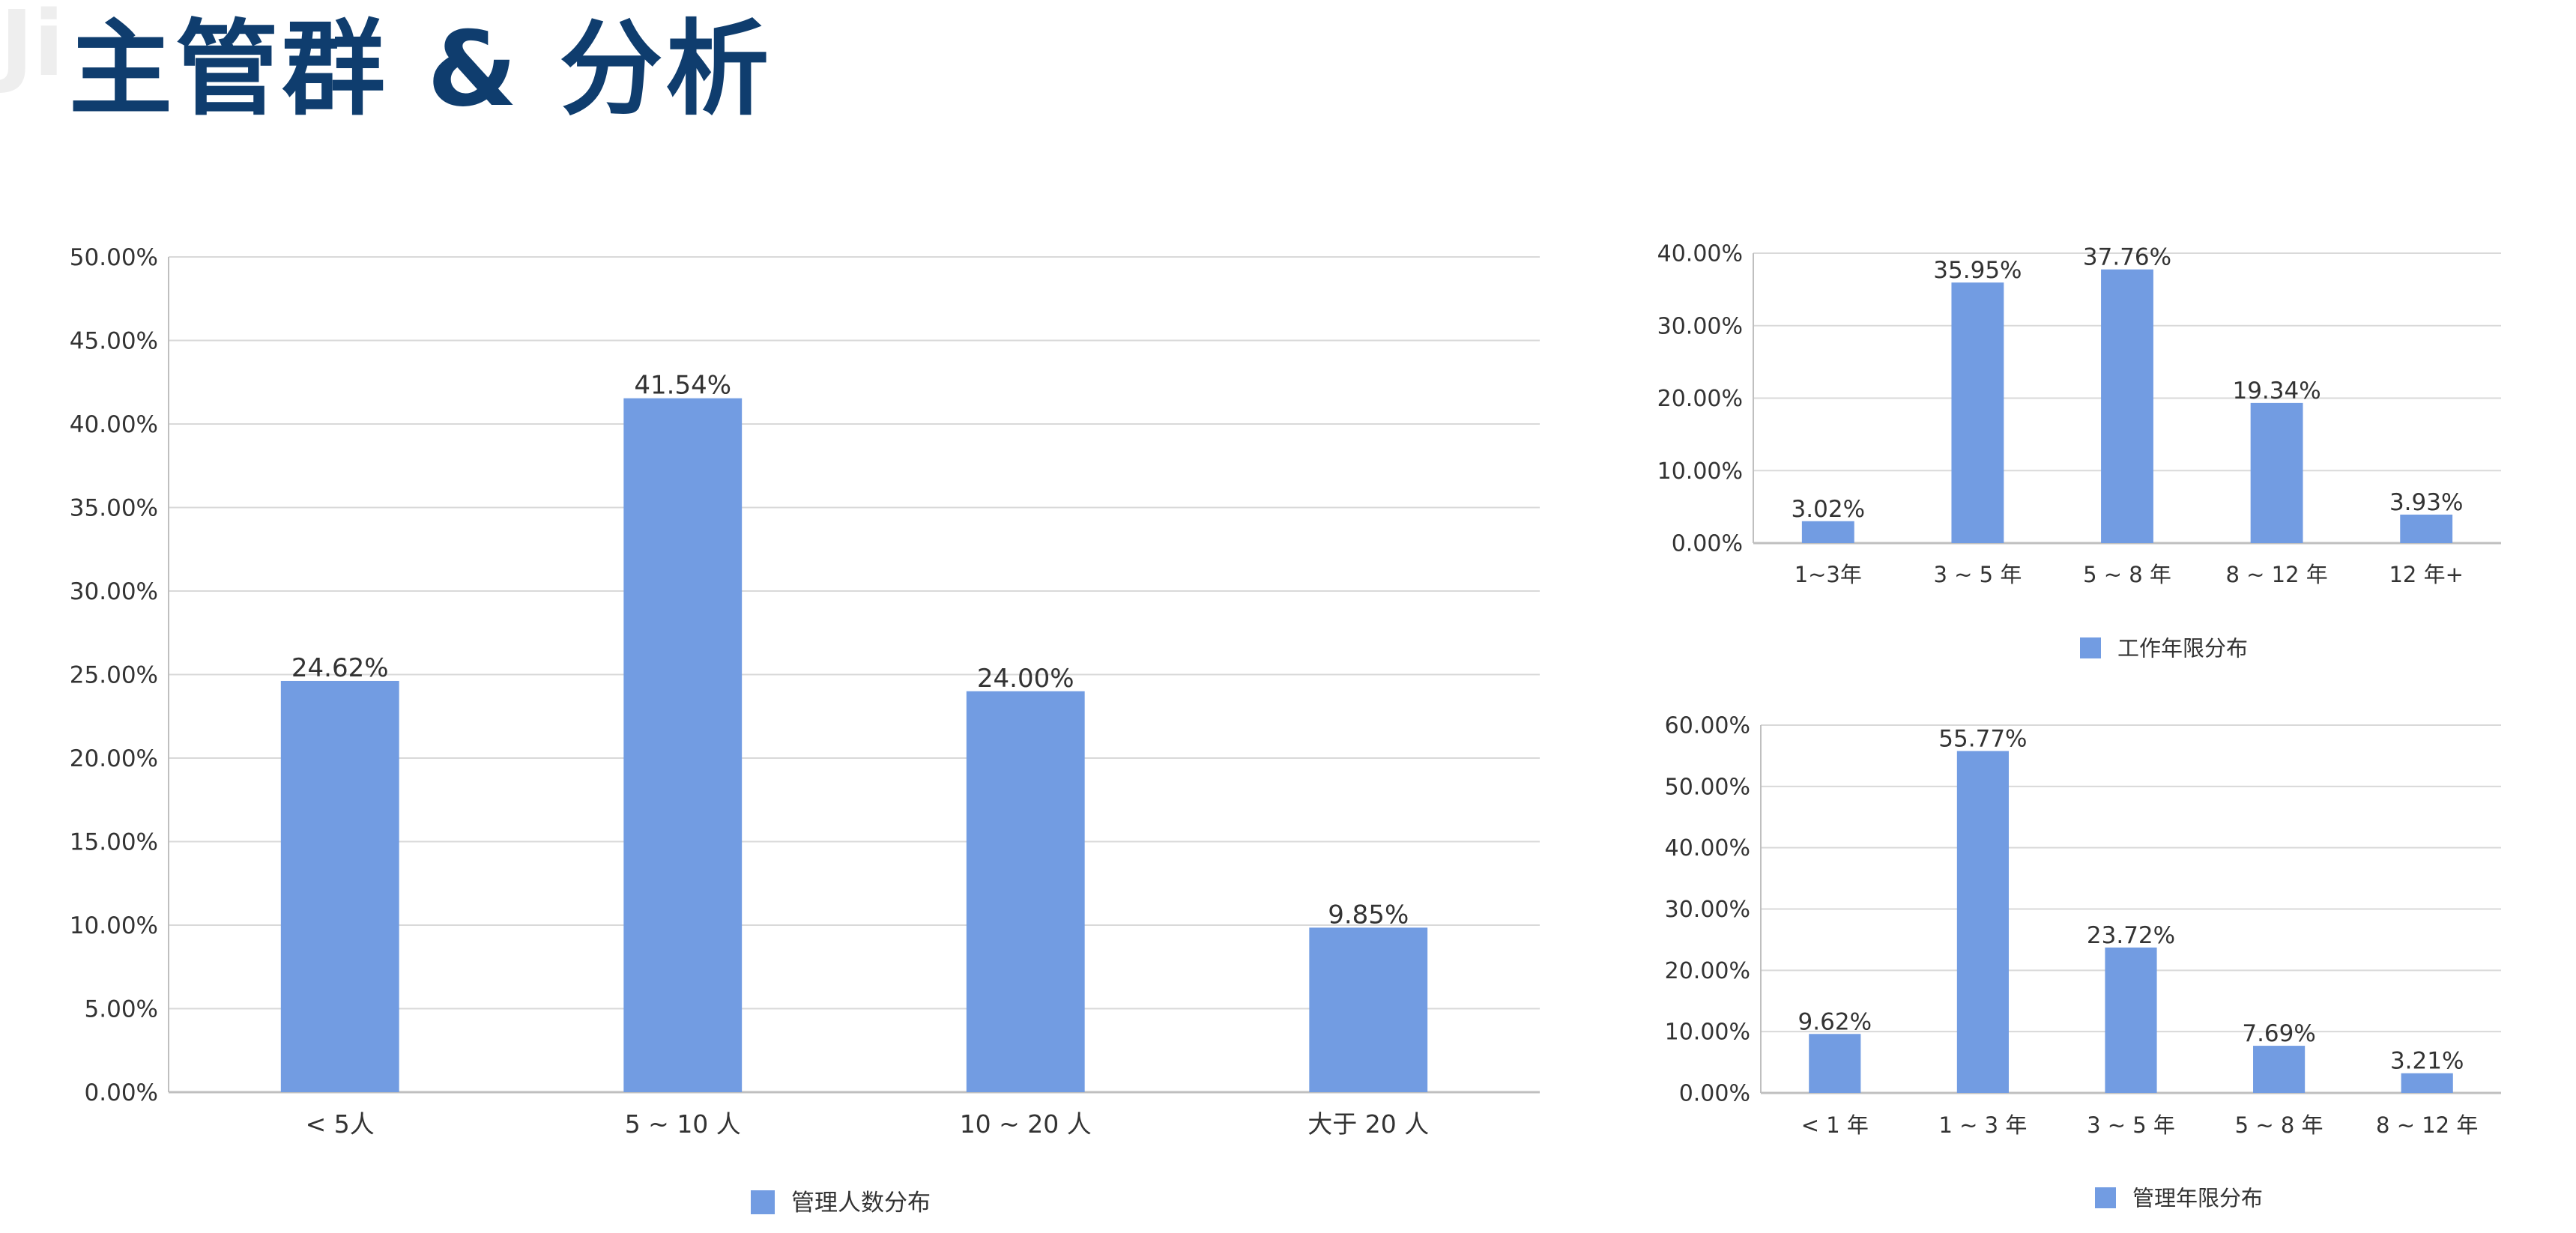 This screenshot has width=2576, height=1233. I want to click on legend-label: 管理年限分布, so click(2197, 1198).